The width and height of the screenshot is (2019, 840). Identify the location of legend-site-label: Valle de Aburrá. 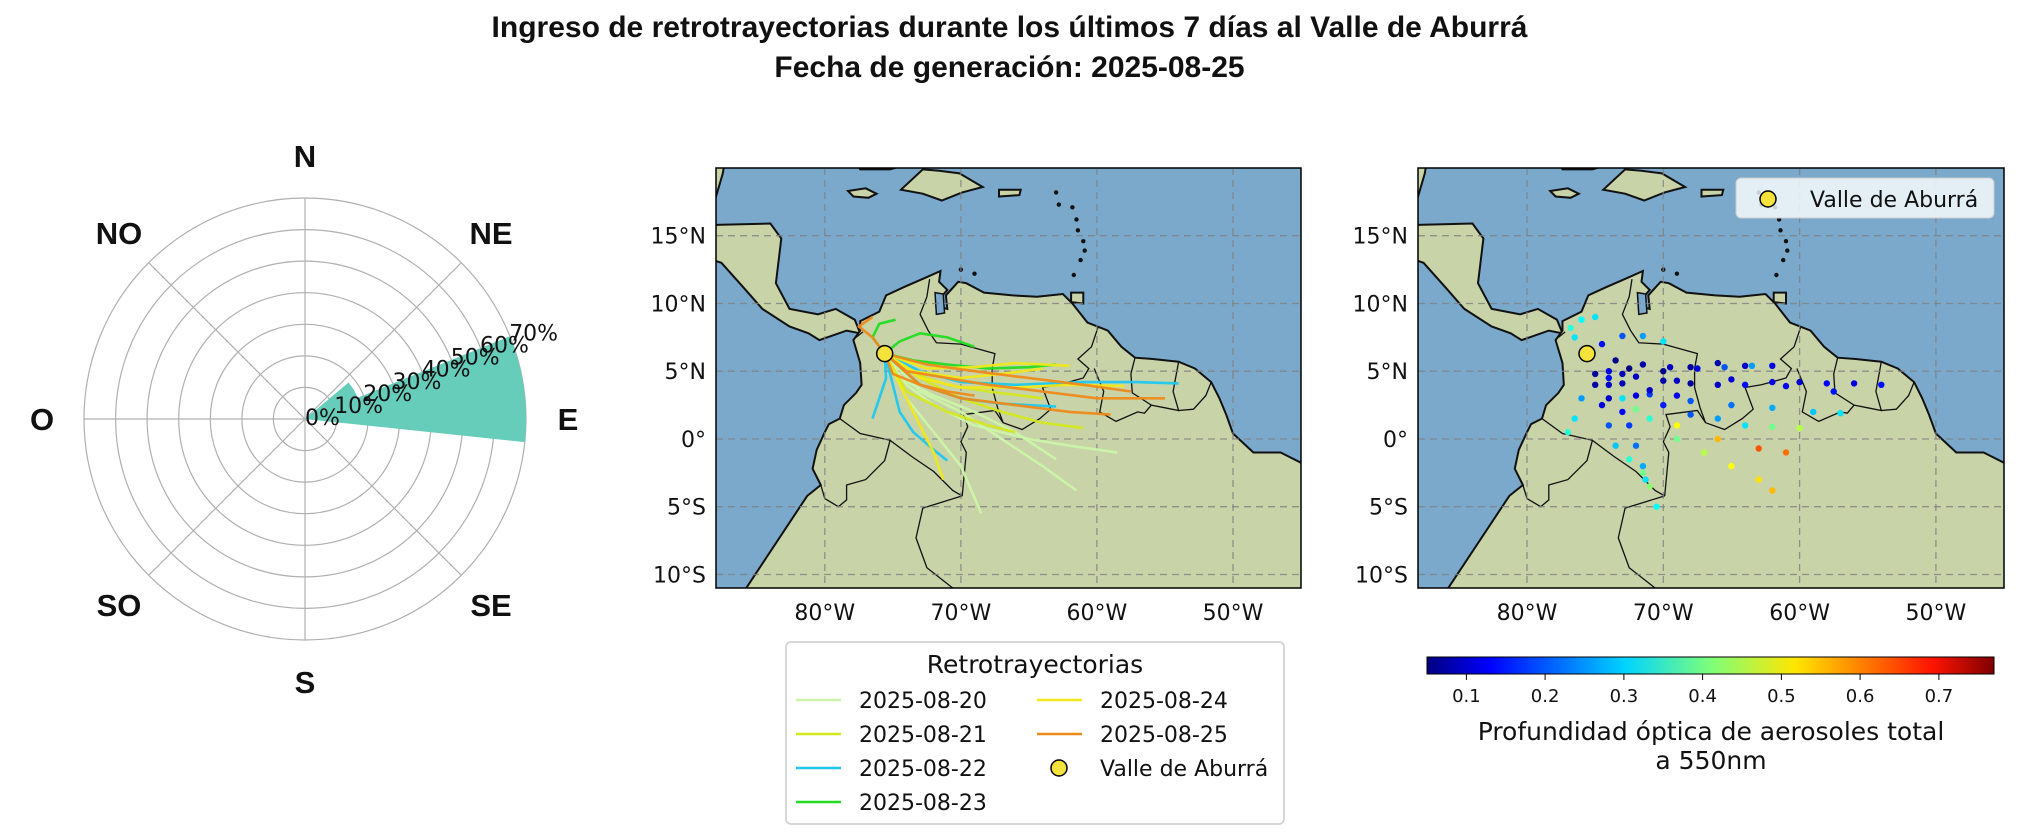
(1894, 200).